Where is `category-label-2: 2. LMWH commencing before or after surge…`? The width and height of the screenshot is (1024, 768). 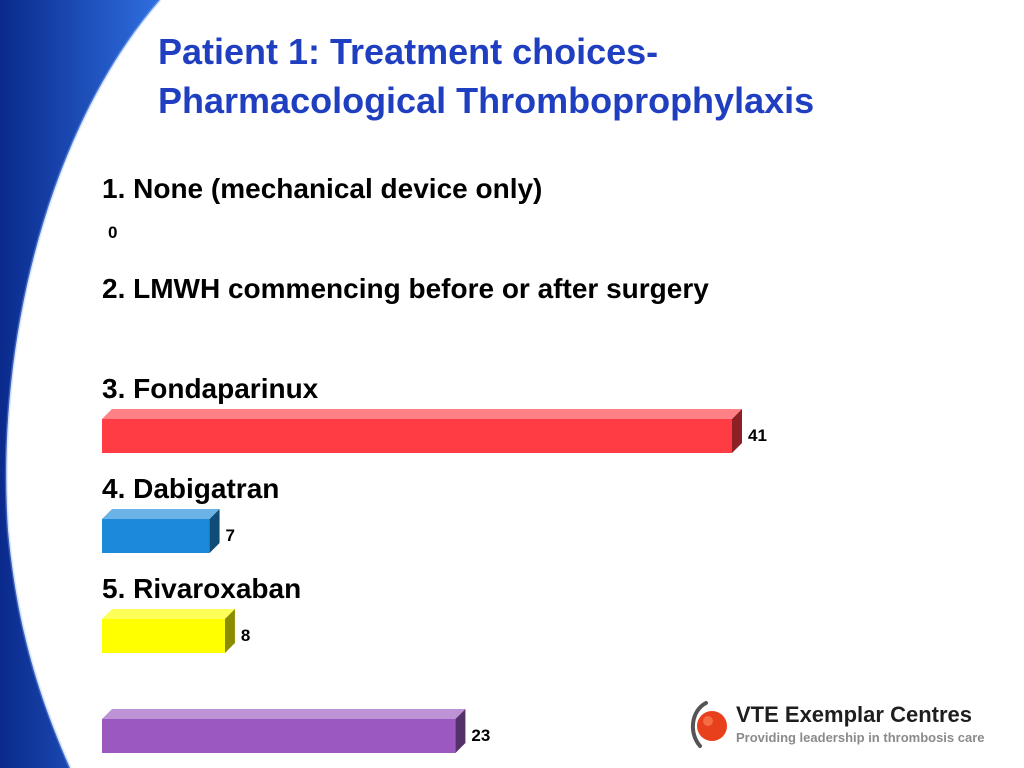 category-label-2: 2. LMWH commencing before or after surge… is located at coordinates (405, 288).